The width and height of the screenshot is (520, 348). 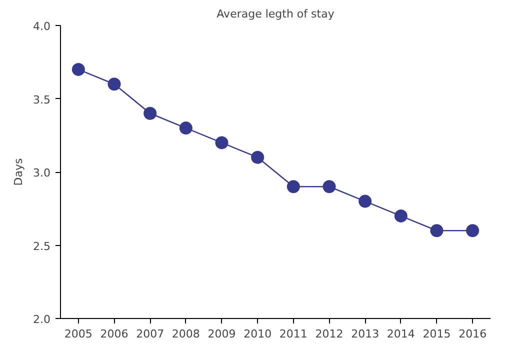 What do you see at coordinates (42, 26) in the screenshot?
I see `y-tick-label: 4.0` at bounding box center [42, 26].